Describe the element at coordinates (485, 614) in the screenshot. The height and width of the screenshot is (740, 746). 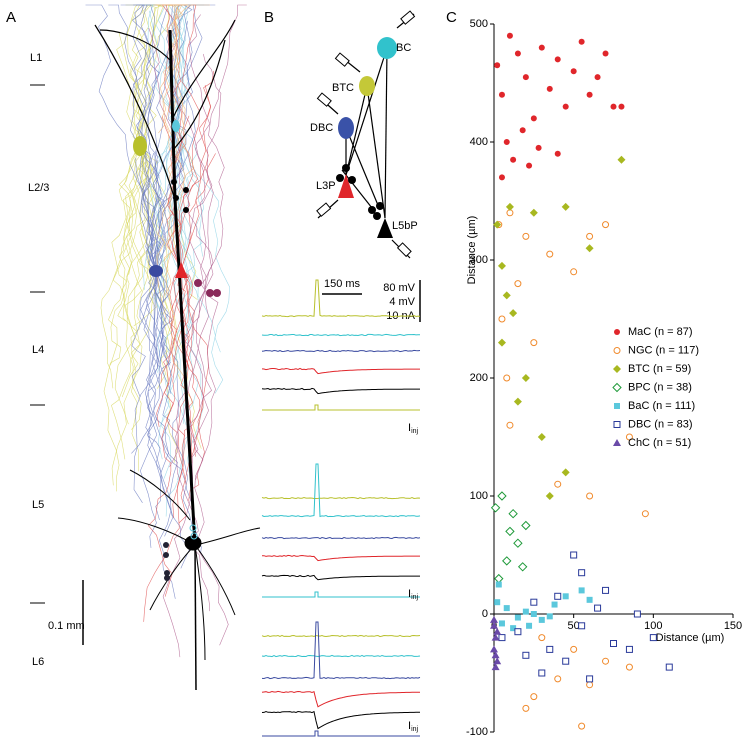
I see `y-tick-label: 0` at that location.